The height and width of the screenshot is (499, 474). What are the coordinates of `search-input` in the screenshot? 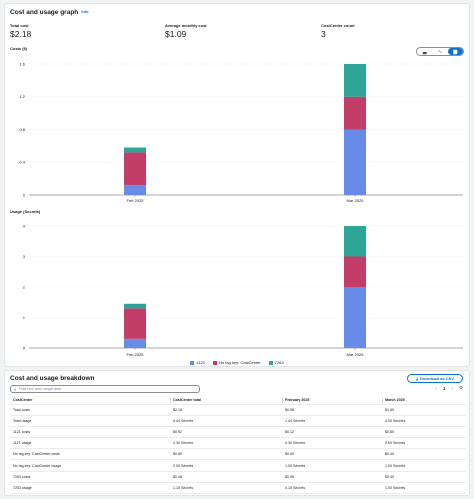 It's located at (103, 389).